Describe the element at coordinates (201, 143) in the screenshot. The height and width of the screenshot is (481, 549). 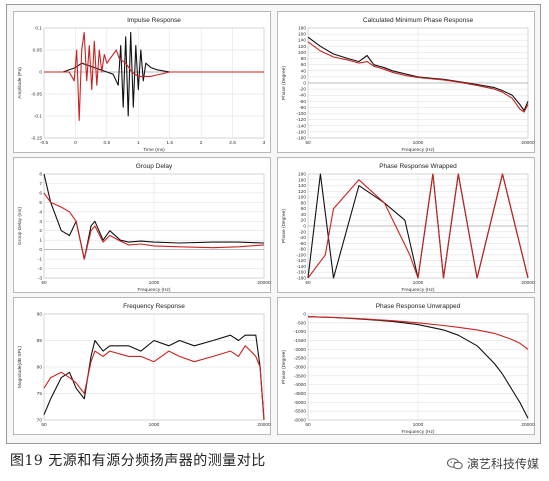
I see `x-tick-label: 2` at that location.